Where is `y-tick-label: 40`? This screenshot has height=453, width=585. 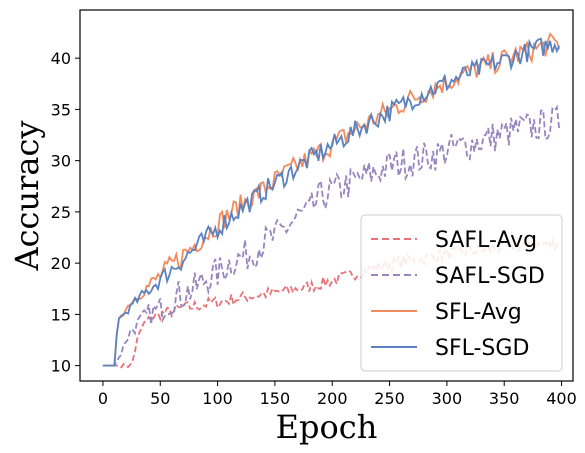 y-tick-label: 40 is located at coordinates (61, 58).